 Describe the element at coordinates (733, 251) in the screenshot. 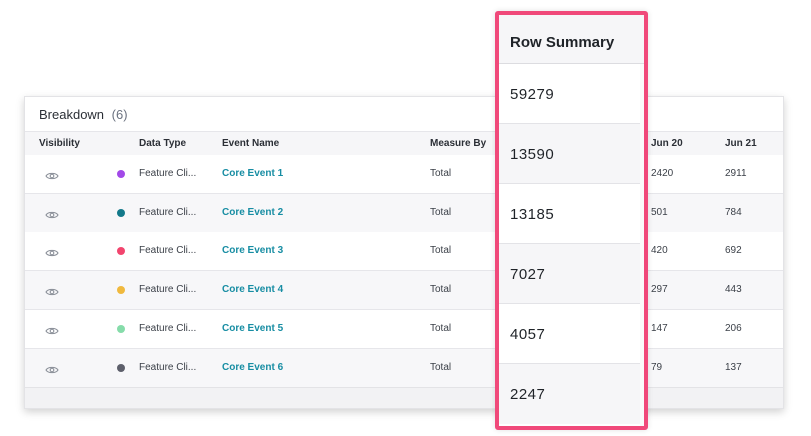

I see `jun-21-value: 692` at that location.